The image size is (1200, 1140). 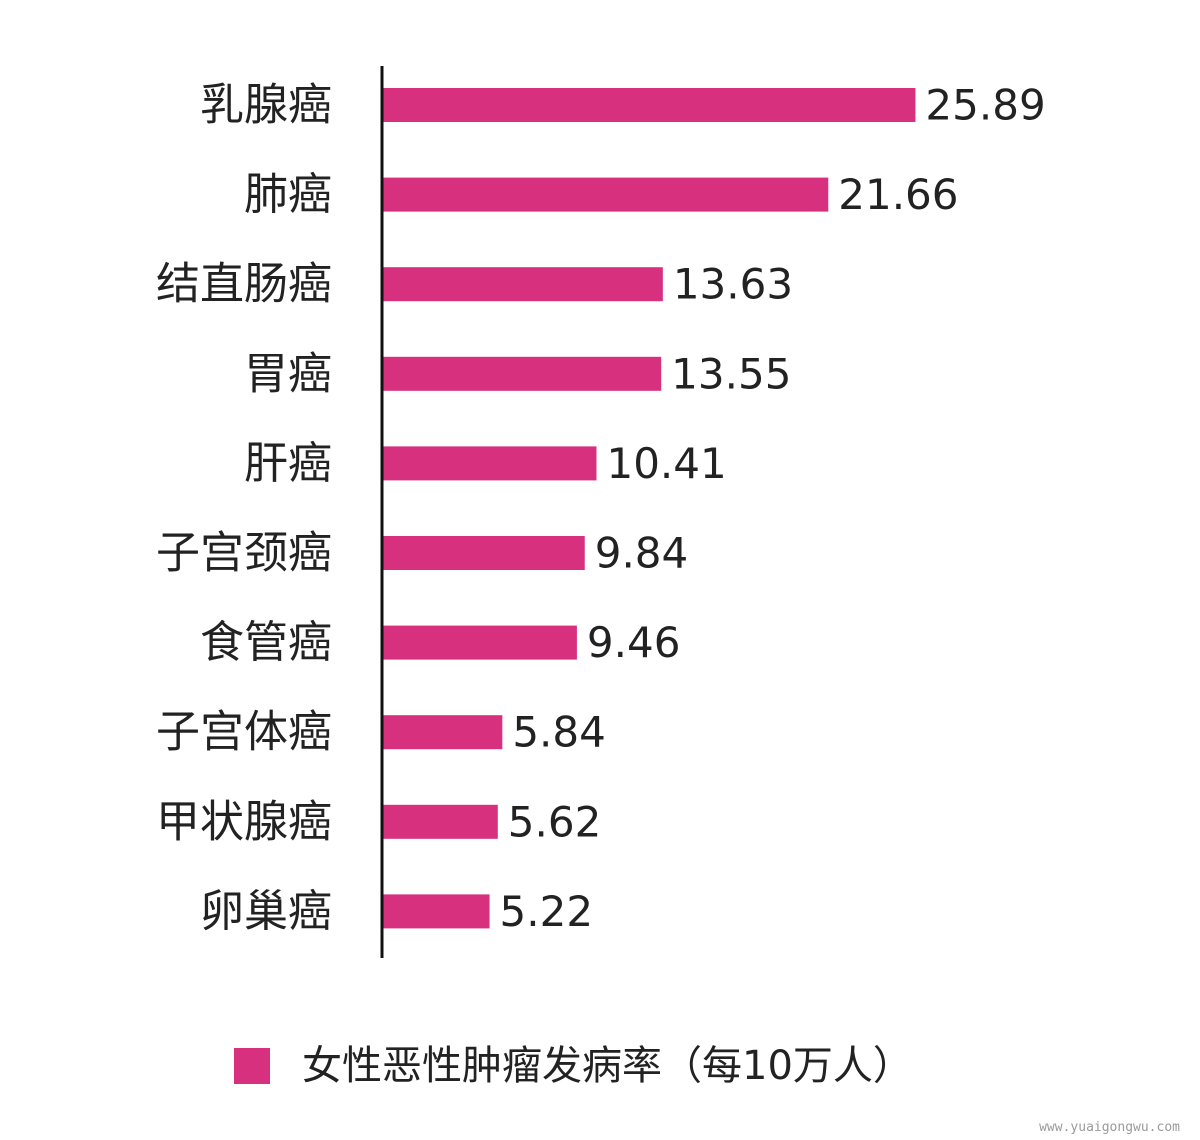 What do you see at coordinates (642, 553) in the screenshot?
I see `value-label: 9.84` at bounding box center [642, 553].